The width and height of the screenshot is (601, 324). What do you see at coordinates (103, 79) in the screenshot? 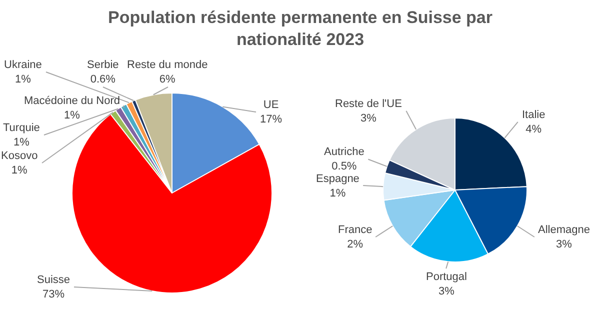
I see `data-label: 0.6%` at bounding box center [103, 79].